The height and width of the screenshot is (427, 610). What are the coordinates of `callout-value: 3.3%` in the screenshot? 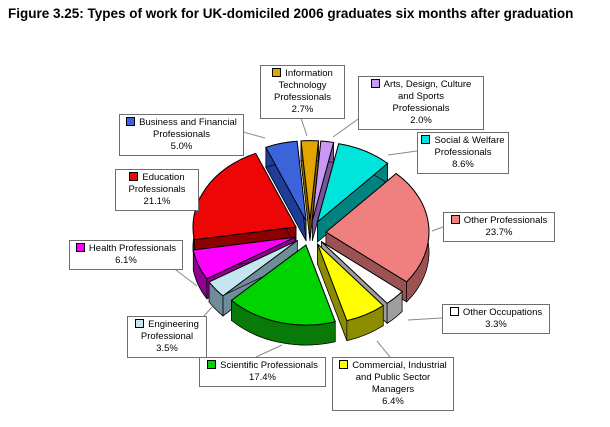 It's located at (496, 324).